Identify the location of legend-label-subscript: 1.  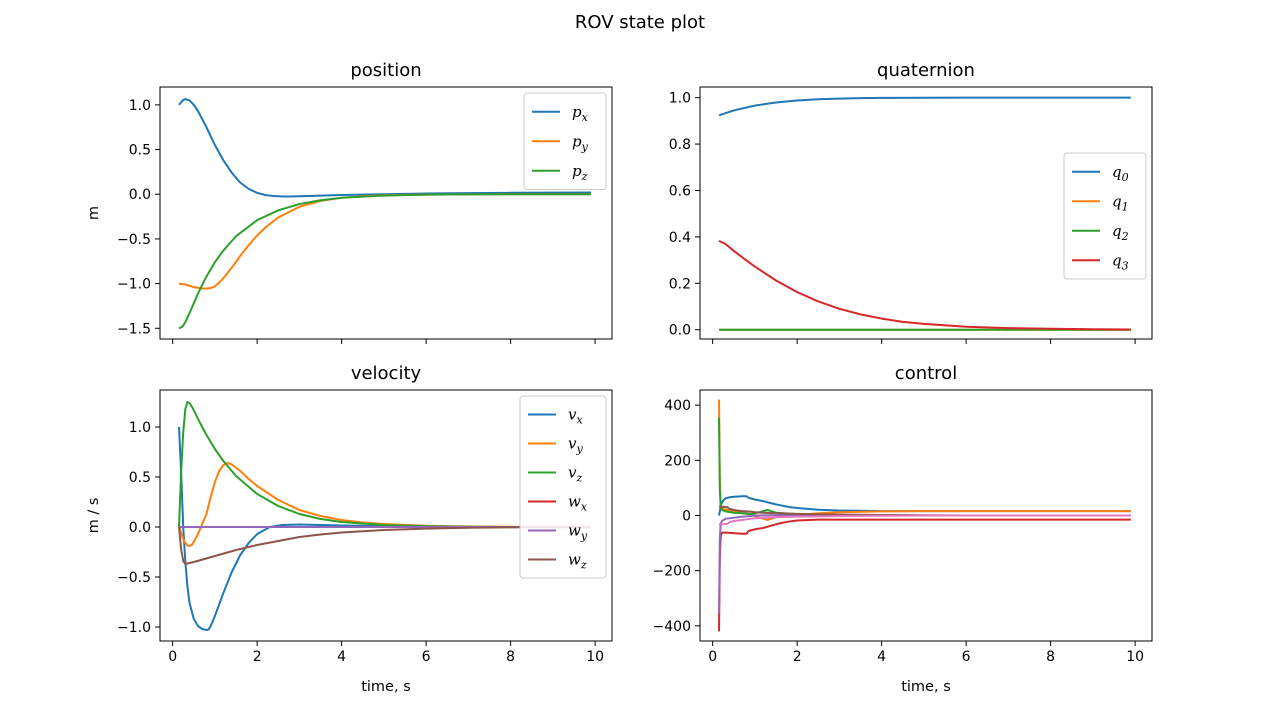
(1125, 206).